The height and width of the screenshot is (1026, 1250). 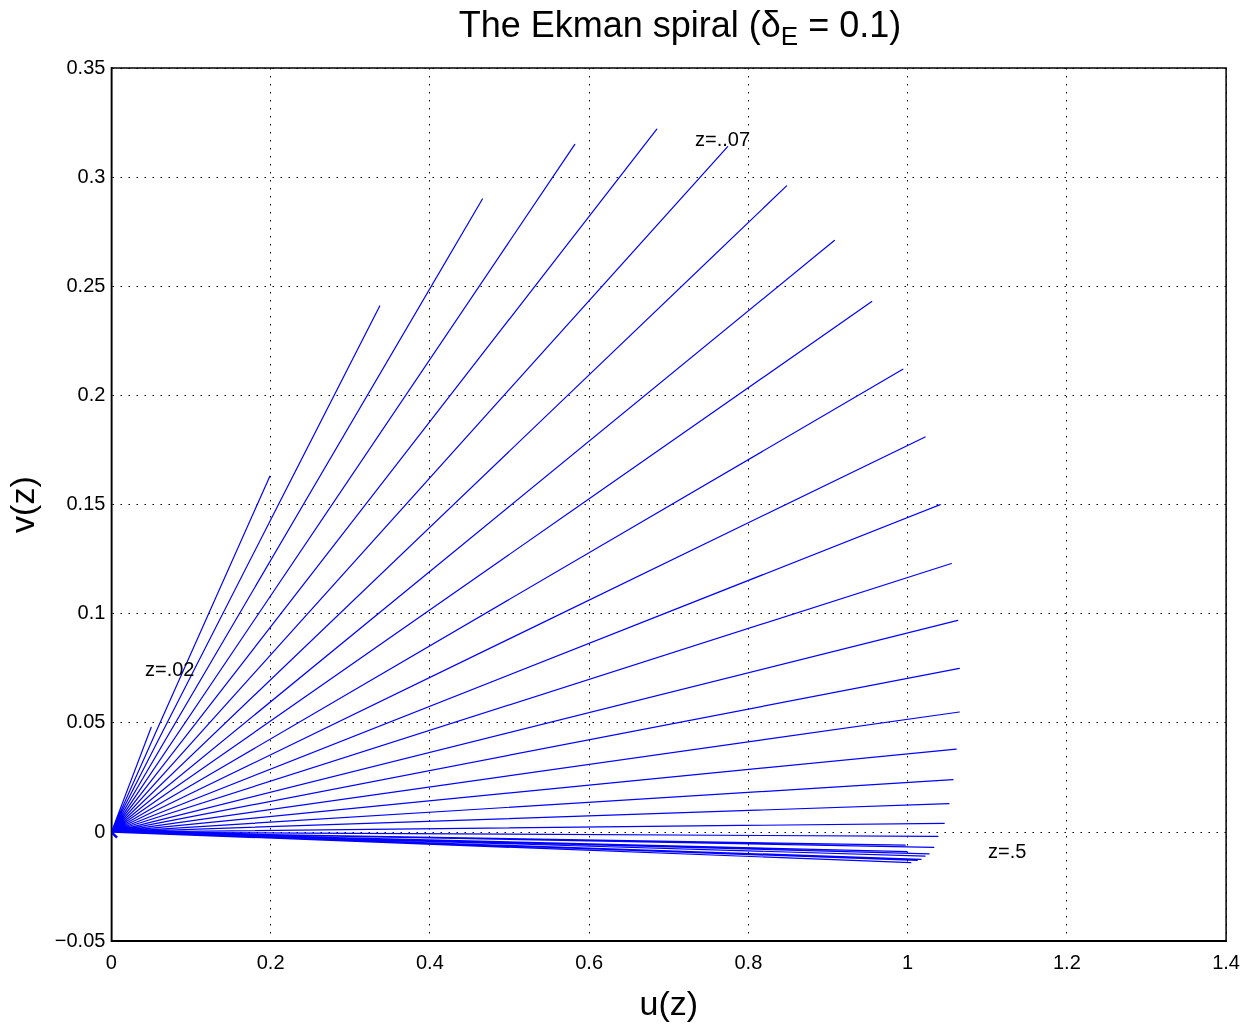 What do you see at coordinates (91, 393) in the screenshot?
I see `y-tick-label: 0.2` at bounding box center [91, 393].